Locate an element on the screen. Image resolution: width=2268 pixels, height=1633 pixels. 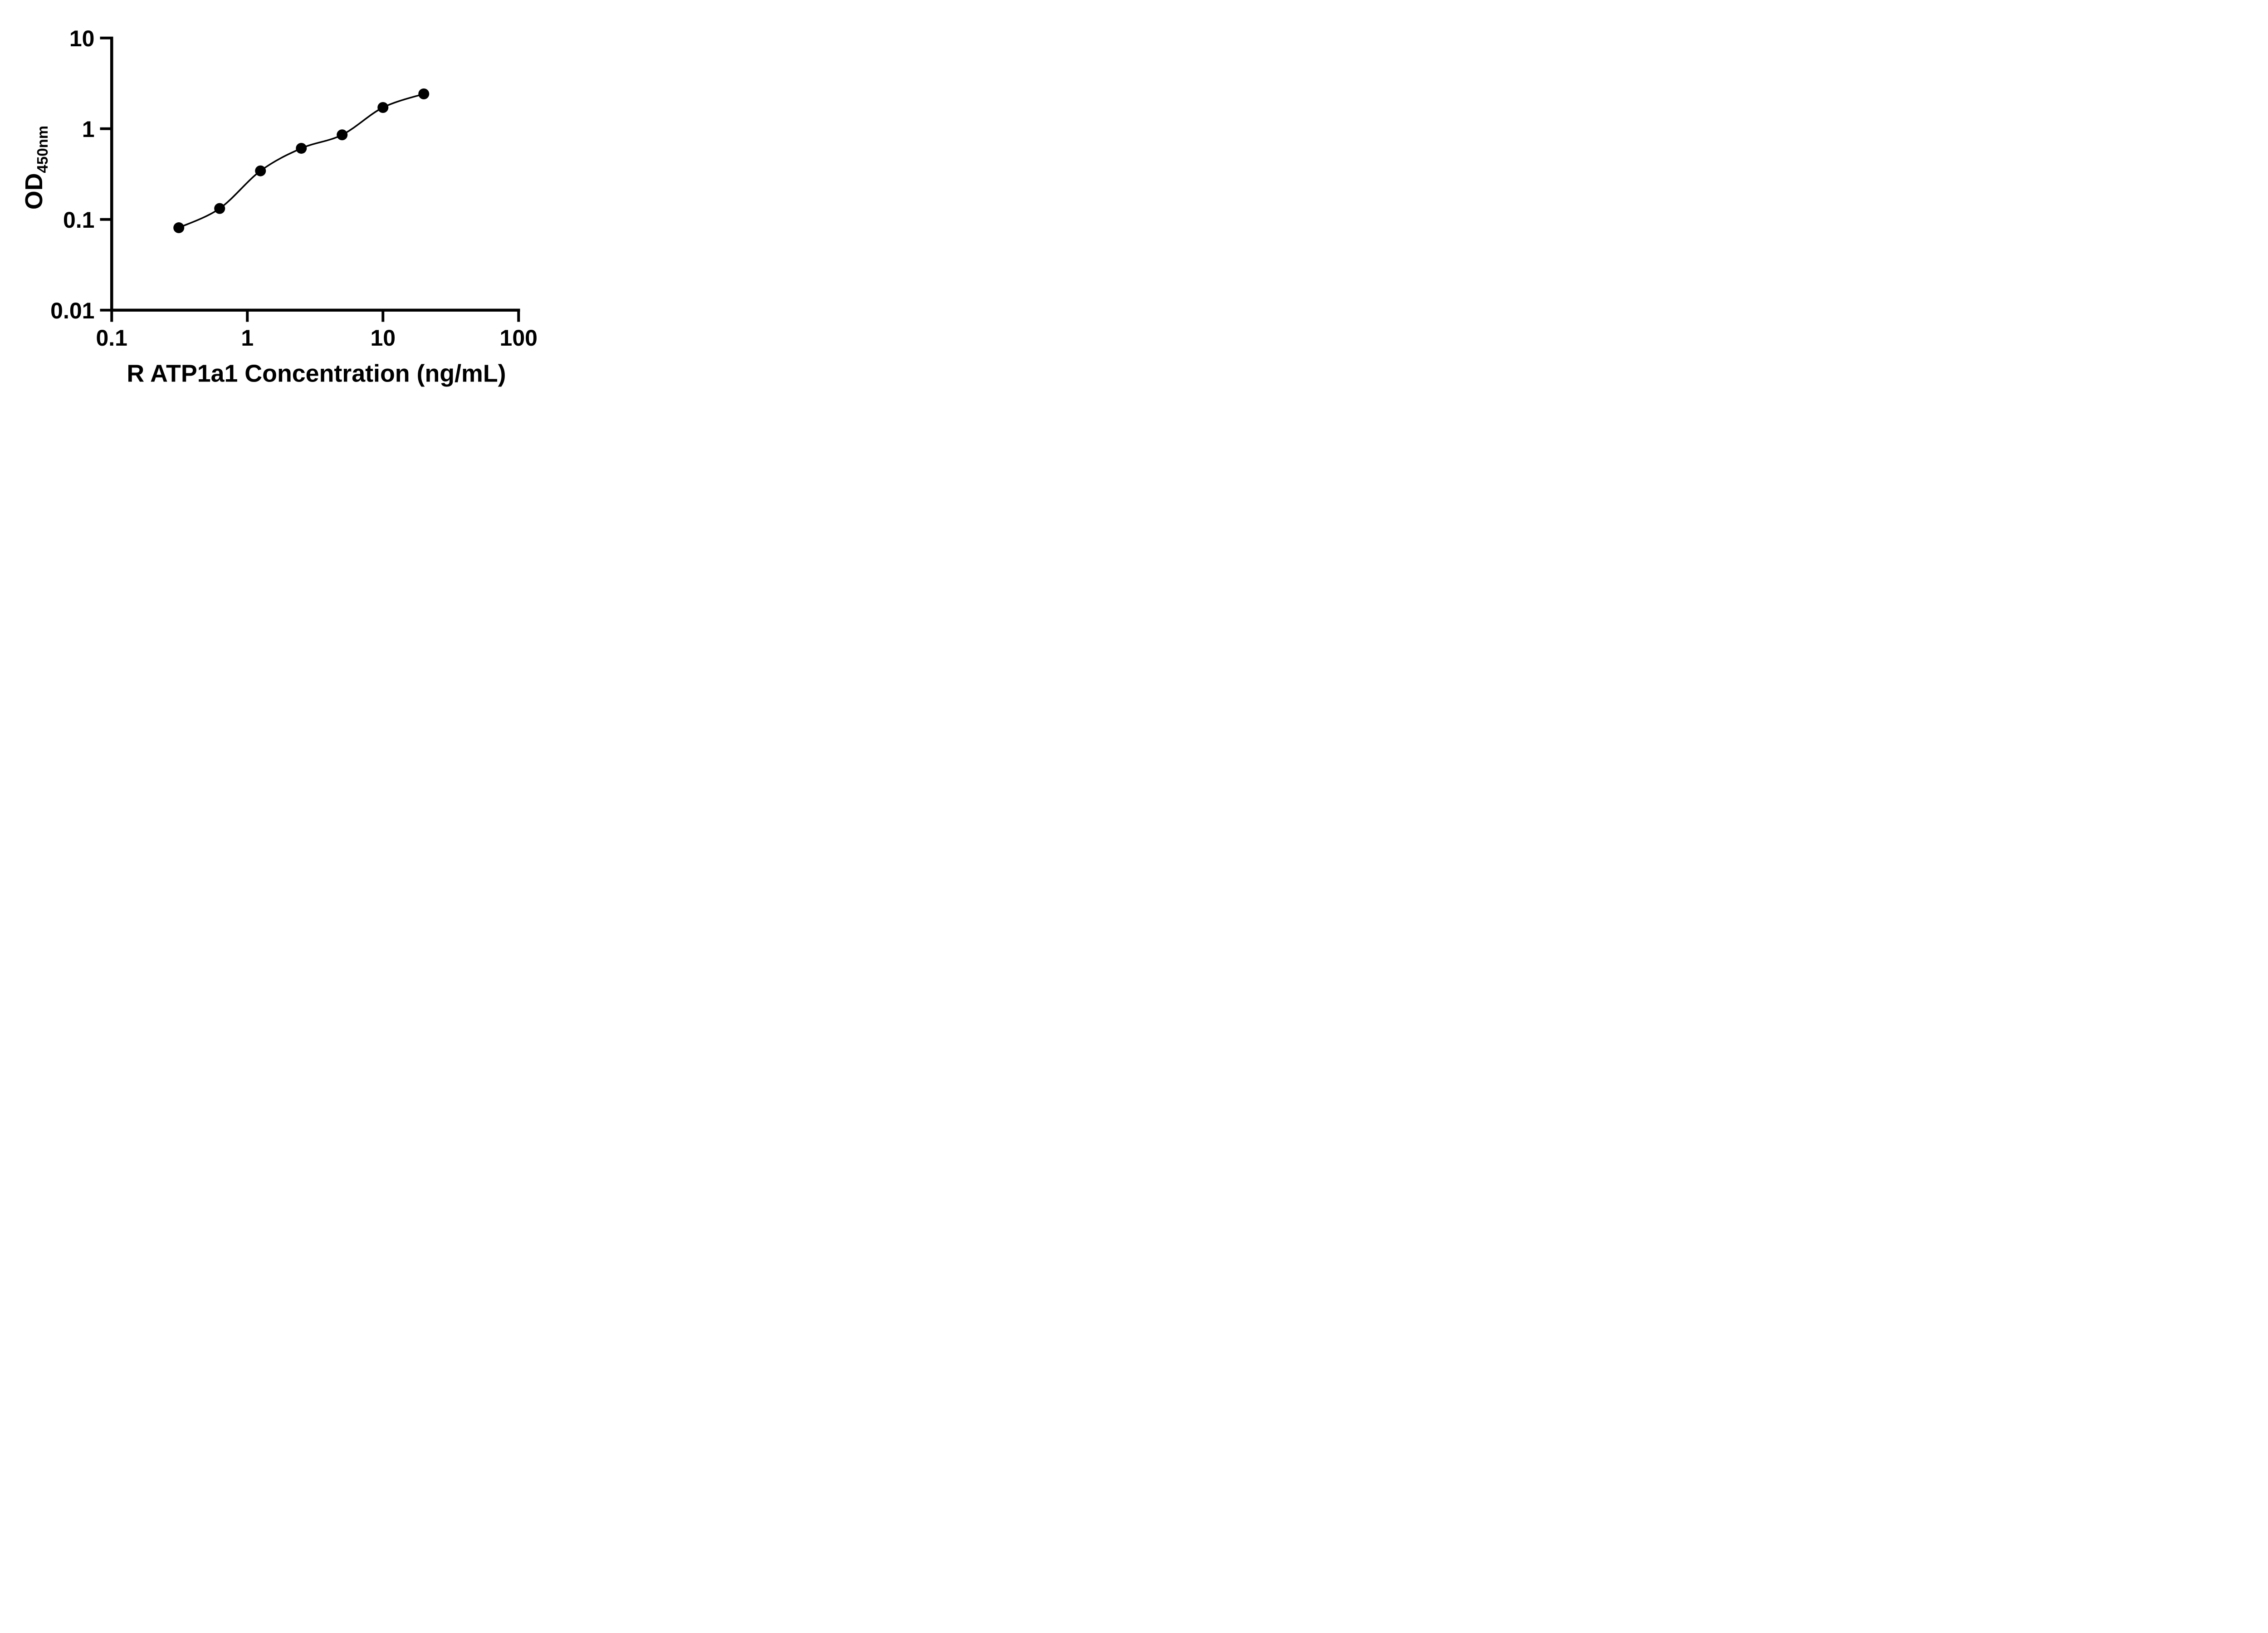
x-axis-title: R ATP1a1 Concentration (ng/mL) is located at coordinates (317, 373).